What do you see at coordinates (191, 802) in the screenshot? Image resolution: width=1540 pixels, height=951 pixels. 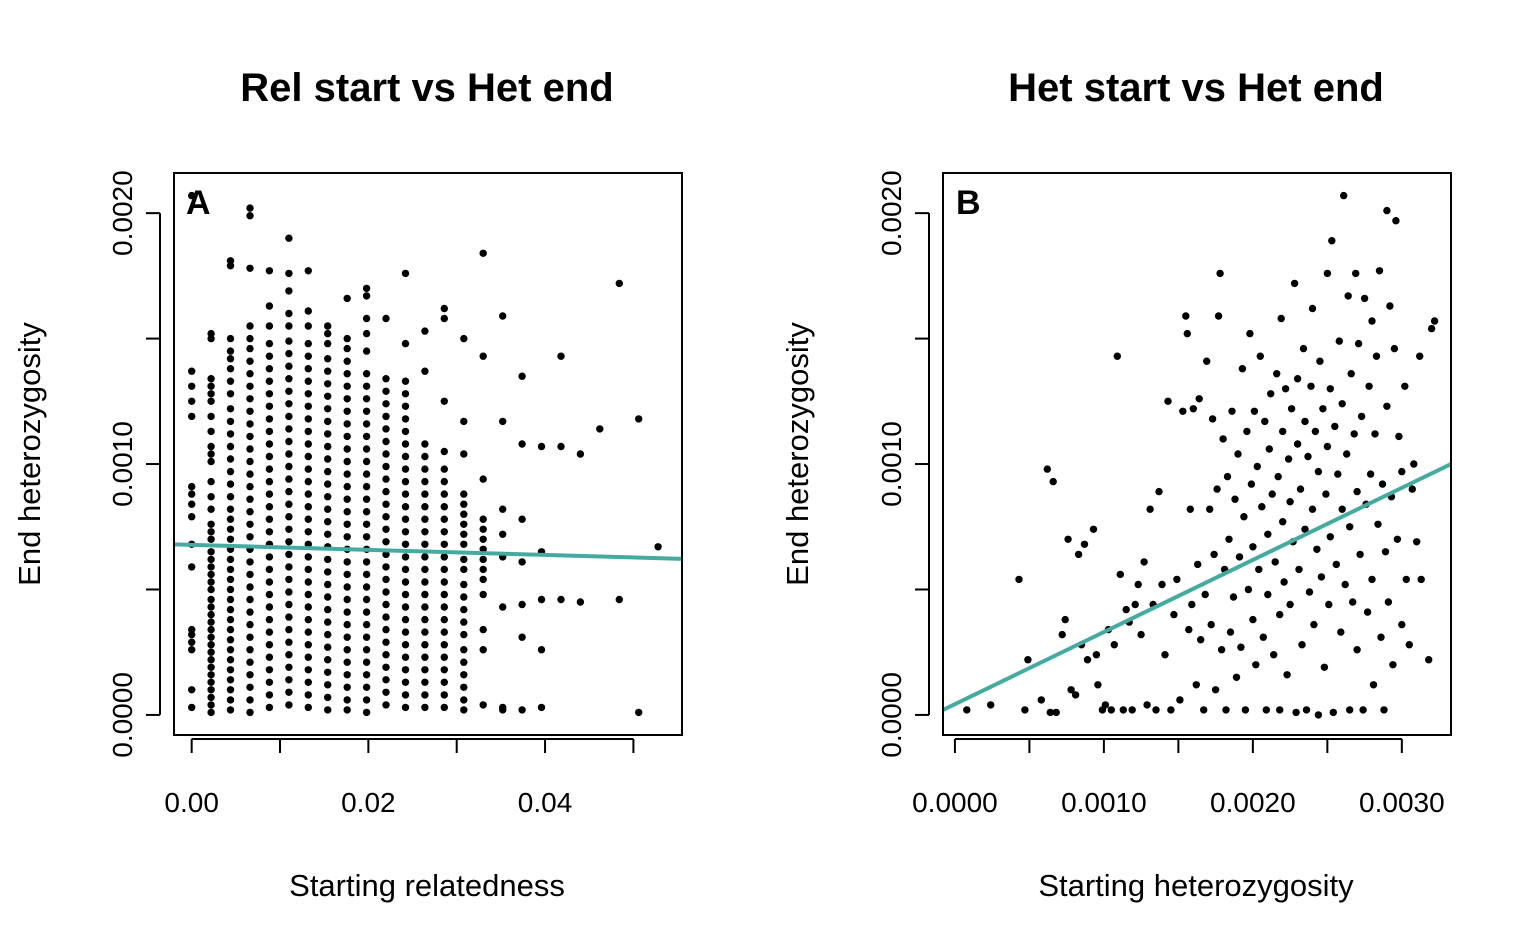 I see `x-tick-label: 0.00` at bounding box center [191, 802].